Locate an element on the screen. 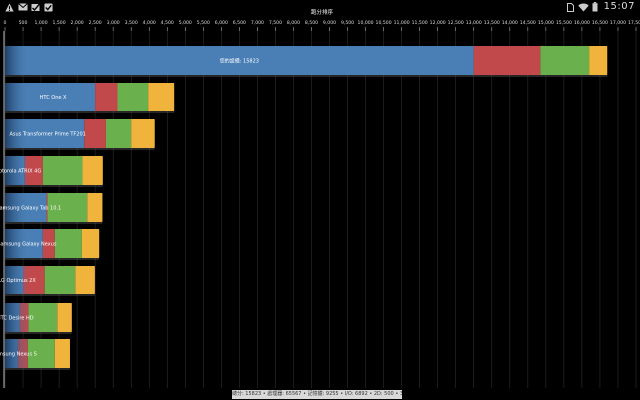 The image size is (640, 400). x-tick-label: 15,000 is located at coordinates (546, 23).